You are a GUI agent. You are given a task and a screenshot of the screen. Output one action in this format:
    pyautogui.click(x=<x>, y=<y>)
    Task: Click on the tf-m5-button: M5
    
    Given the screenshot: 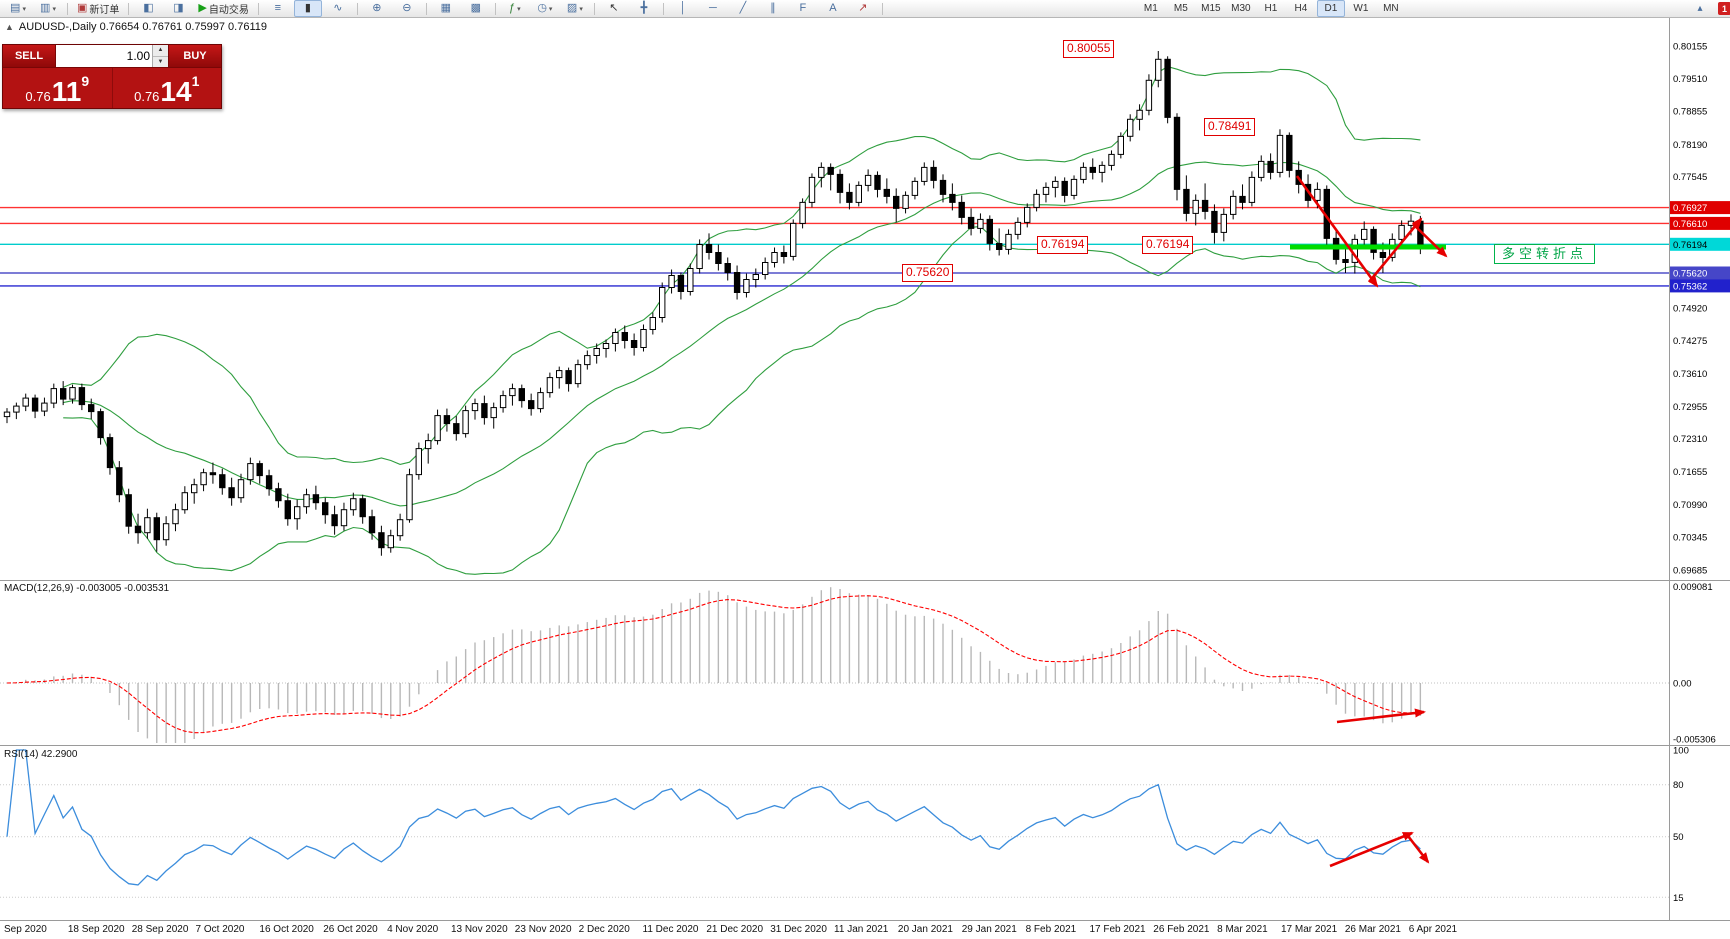 What is the action you would take?
    pyautogui.click(x=1181, y=8)
    